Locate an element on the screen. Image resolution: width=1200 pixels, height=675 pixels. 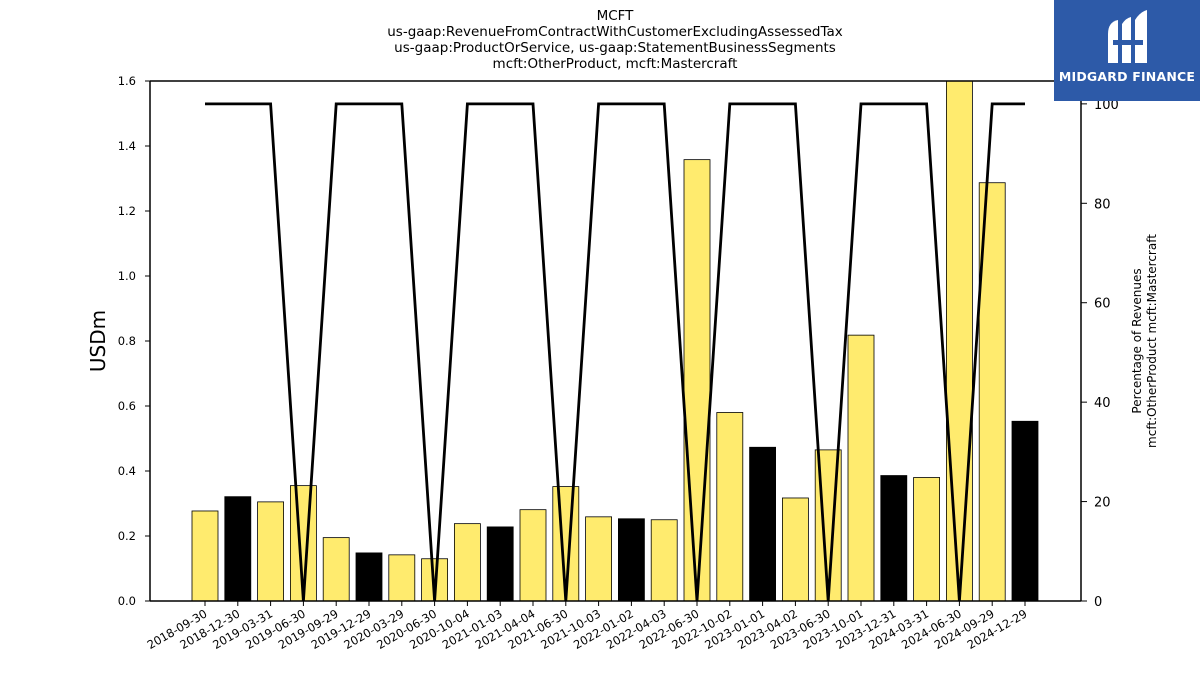
title-line: MCFT is located at coordinates (616, 16).